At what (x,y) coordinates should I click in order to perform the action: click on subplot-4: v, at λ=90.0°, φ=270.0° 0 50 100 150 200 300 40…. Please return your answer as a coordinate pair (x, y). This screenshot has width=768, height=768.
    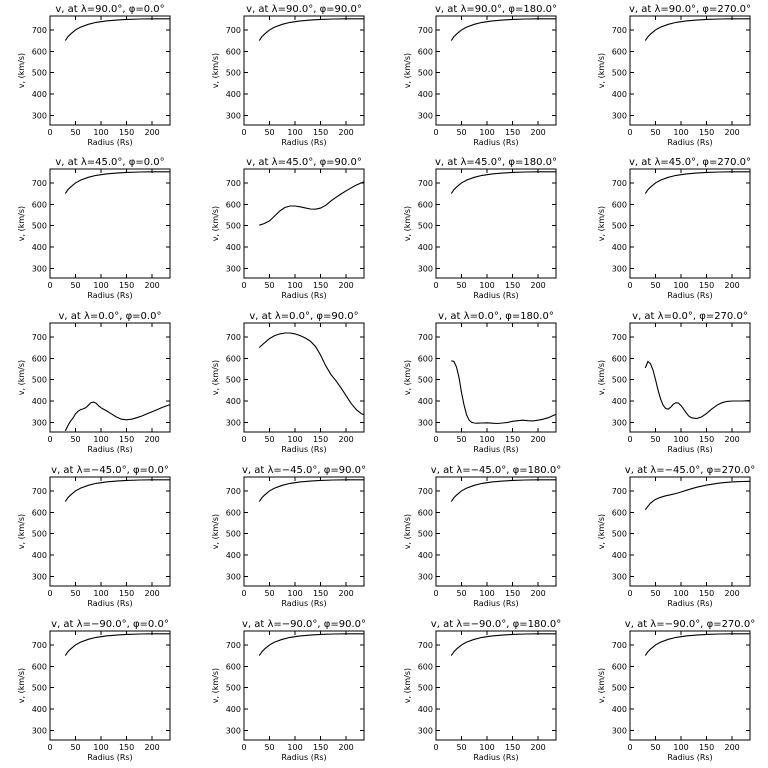
    Looking at the image, I should click on (674, 75).